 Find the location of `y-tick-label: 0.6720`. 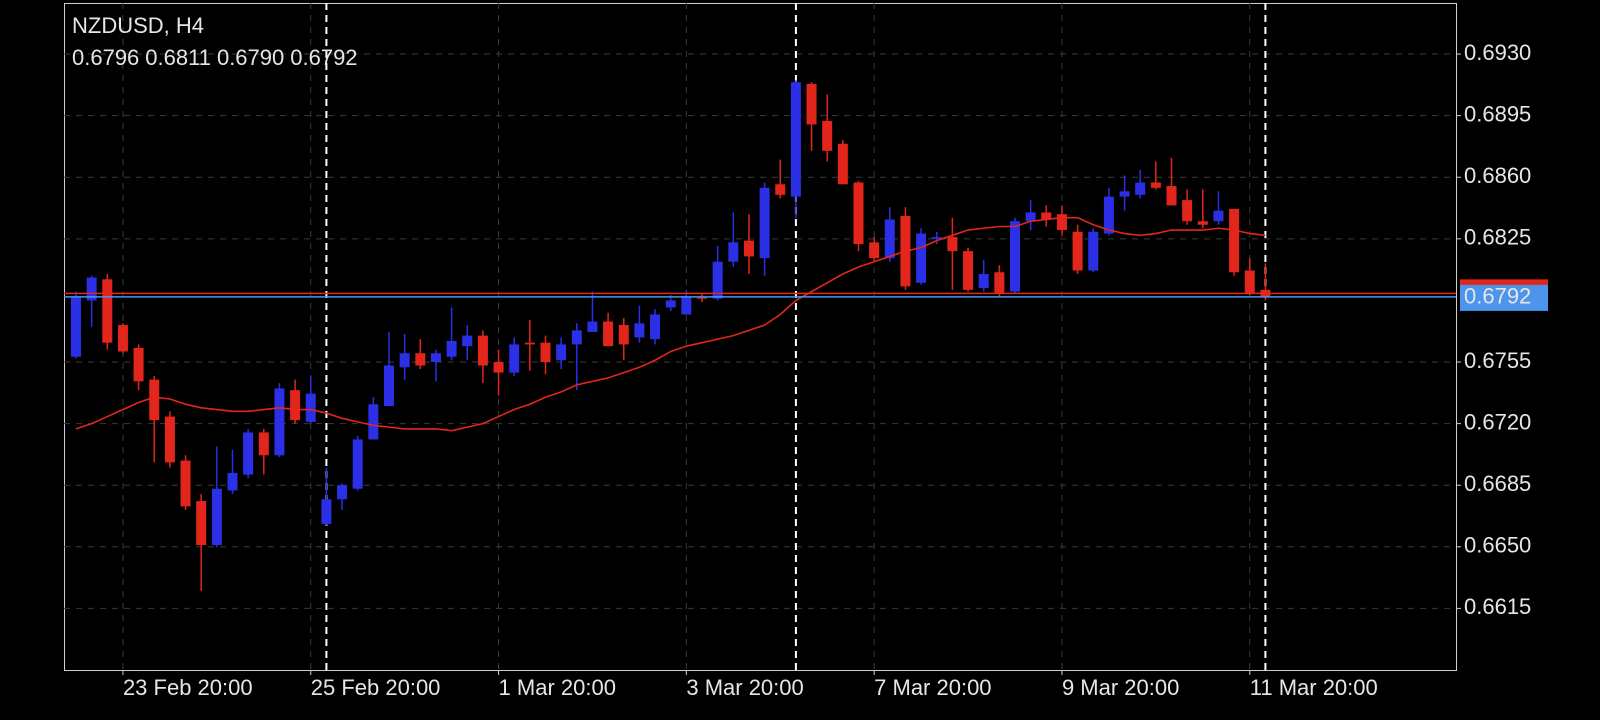

y-tick-label: 0.6720 is located at coordinates (1497, 421).